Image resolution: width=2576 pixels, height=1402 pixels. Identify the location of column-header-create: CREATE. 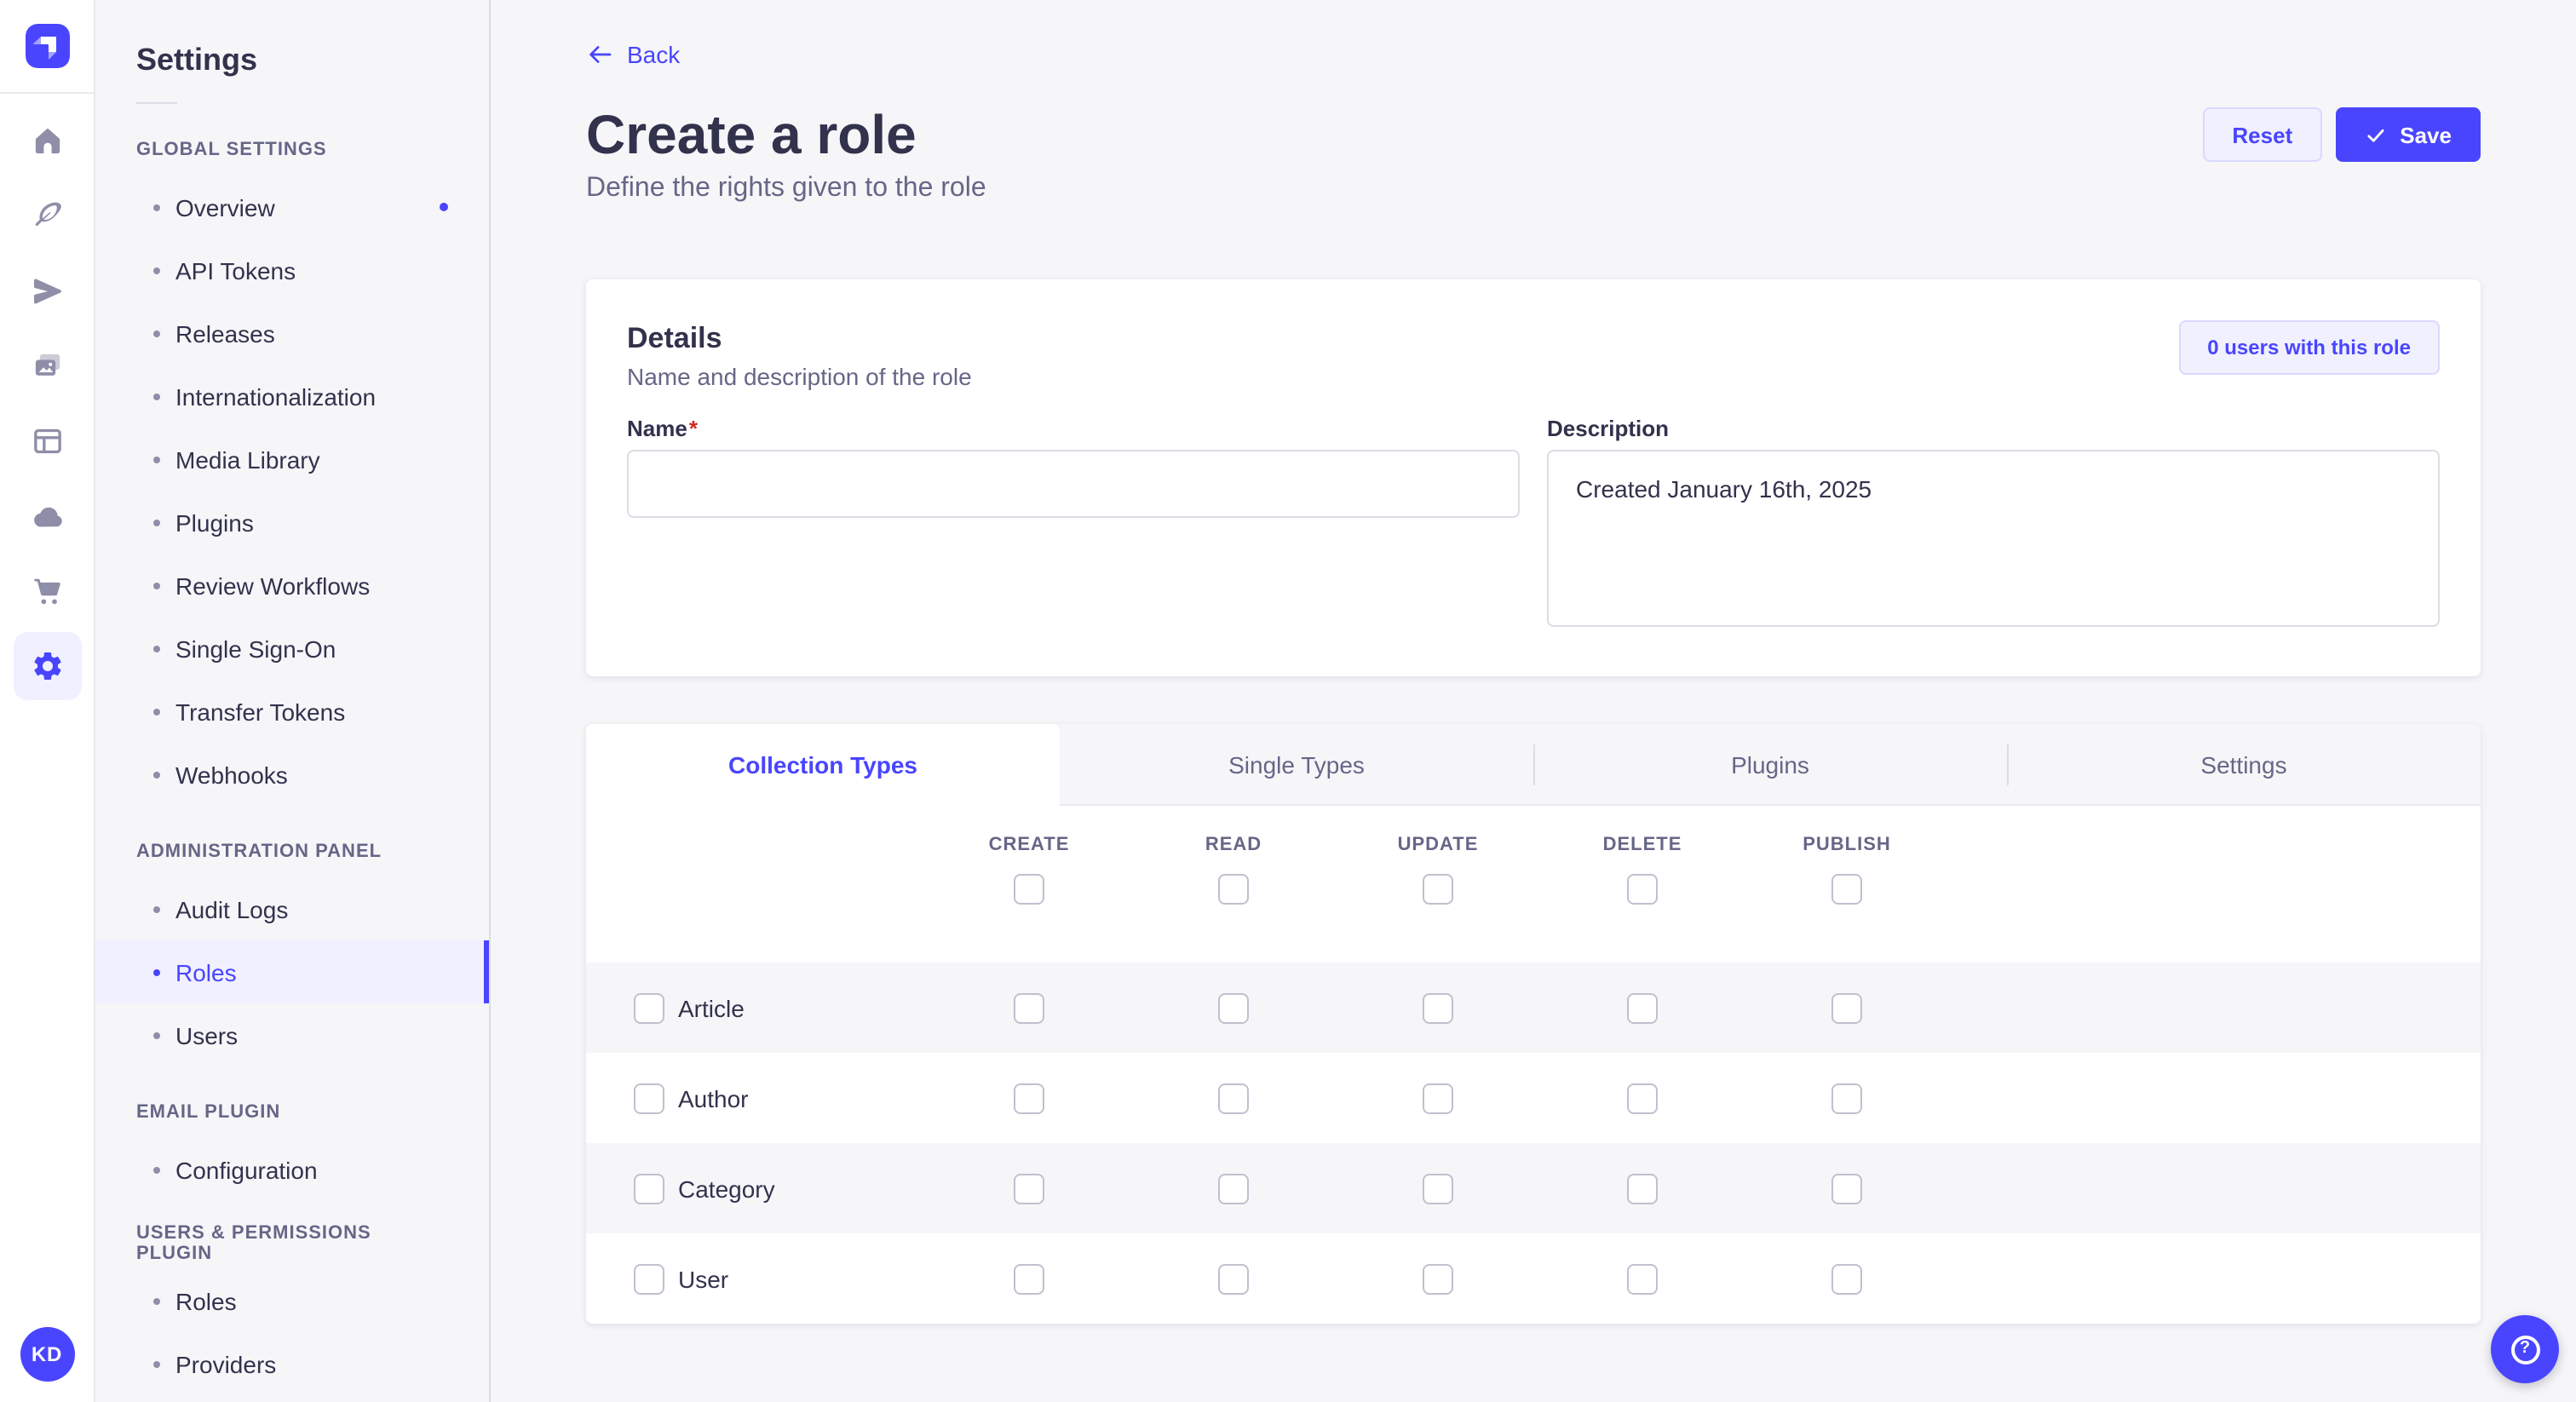
(1029, 845).